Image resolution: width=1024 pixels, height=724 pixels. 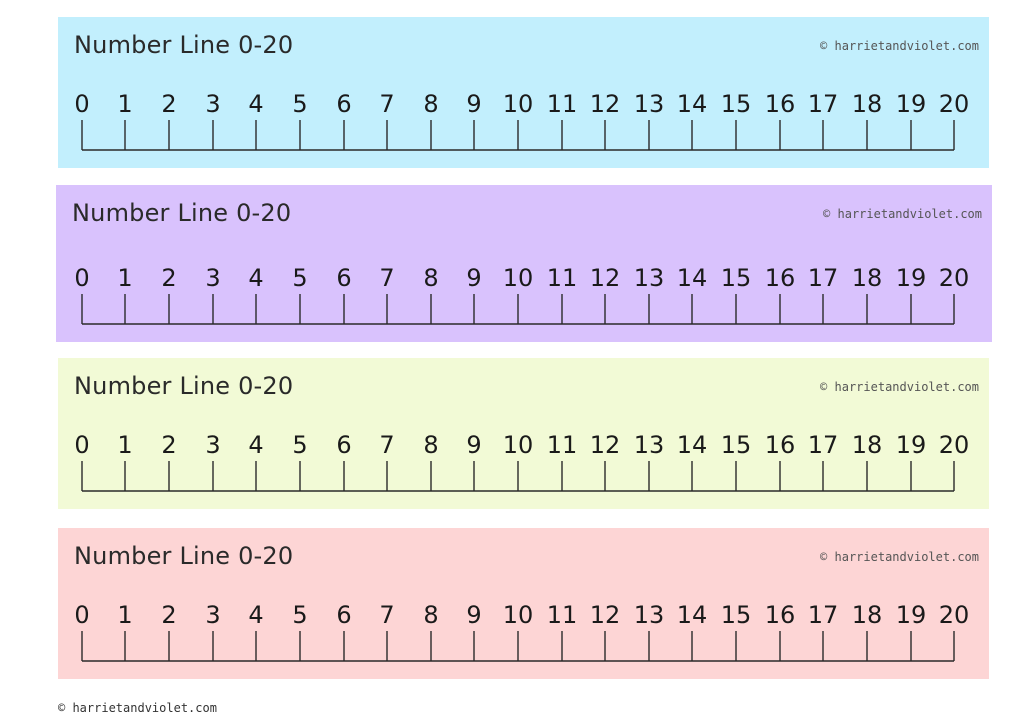 I want to click on footer-credit: © harrietandviolet.com, so click(x=137, y=708).